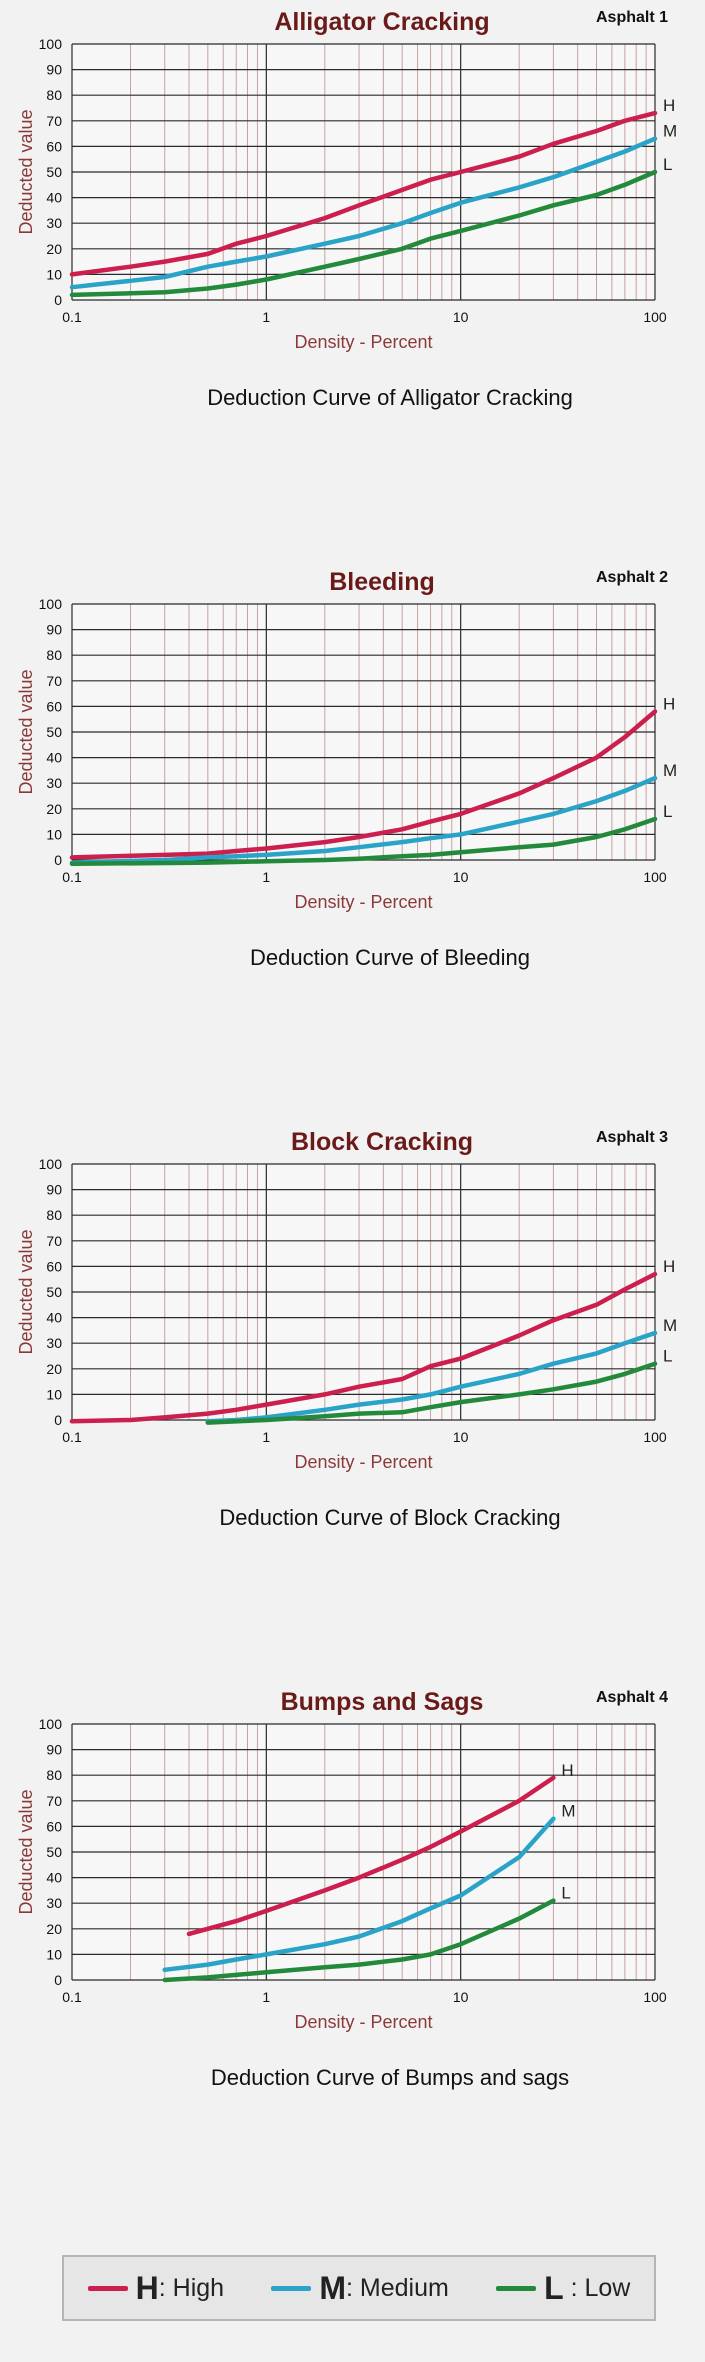 Image resolution: width=705 pixels, height=2362 pixels. Describe the element at coordinates (382, 582) in the screenshot. I see `chart-title: Bleeding` at that location.